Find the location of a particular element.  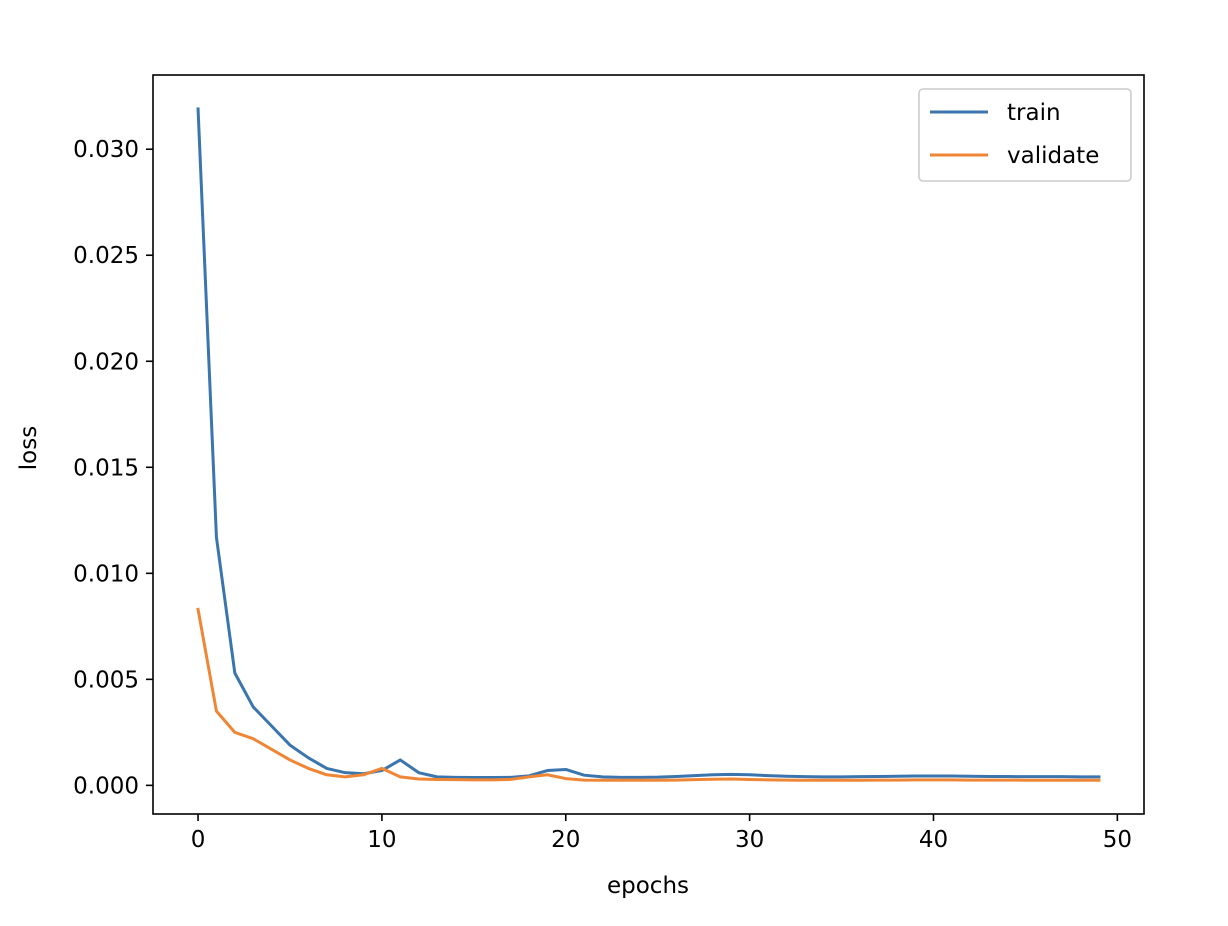

y-tick-label: 0.010 is located at coordinates (106, 574).